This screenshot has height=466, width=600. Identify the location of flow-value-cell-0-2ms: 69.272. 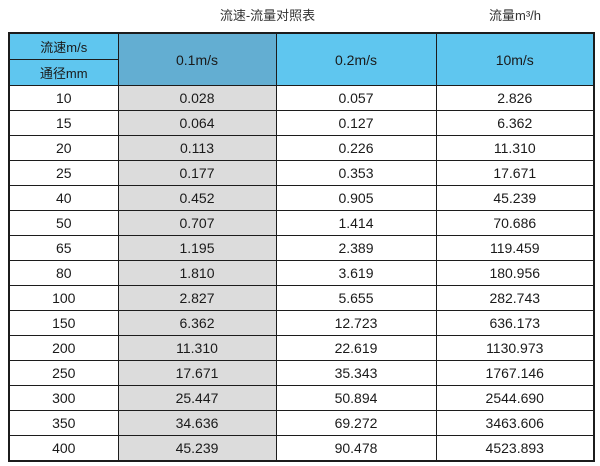
(356, 423).